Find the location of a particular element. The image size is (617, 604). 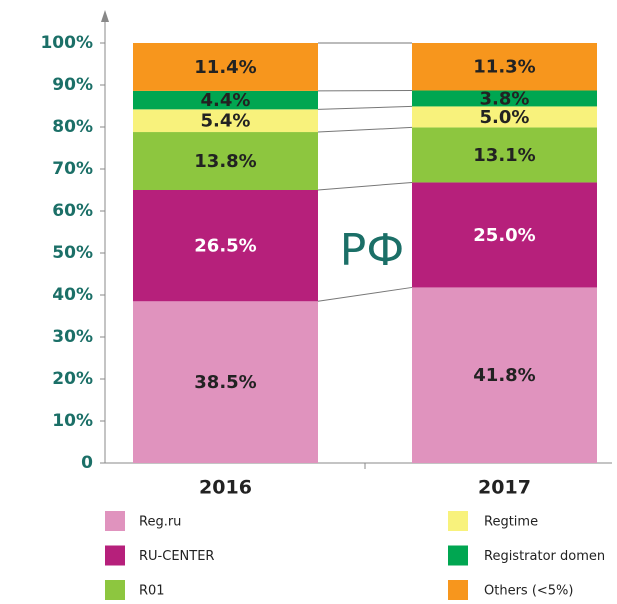

value-label: 25.0% is located at coordinates (504, 235).